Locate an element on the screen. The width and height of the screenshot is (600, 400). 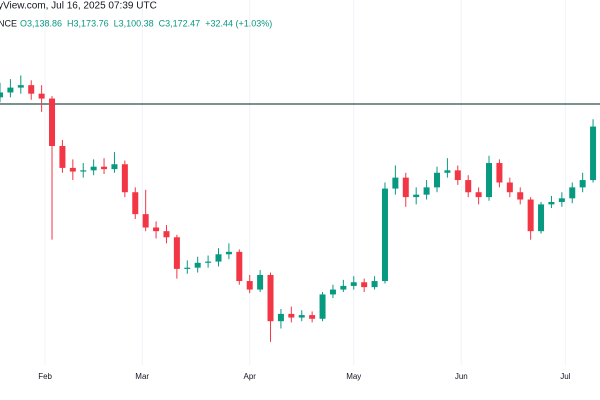
symbol: NCE is located at coordinates (8, 23).